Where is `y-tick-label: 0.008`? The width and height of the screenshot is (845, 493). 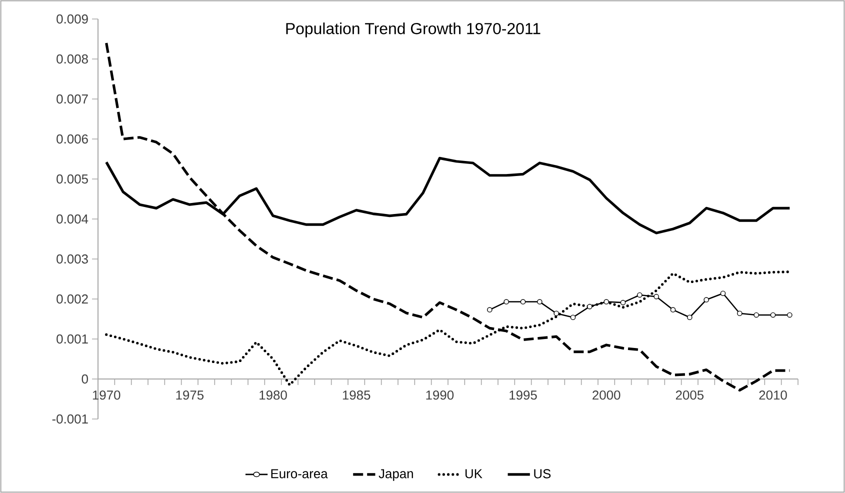 y-tick-label: 0.008 is located at coordinates (72, 59).